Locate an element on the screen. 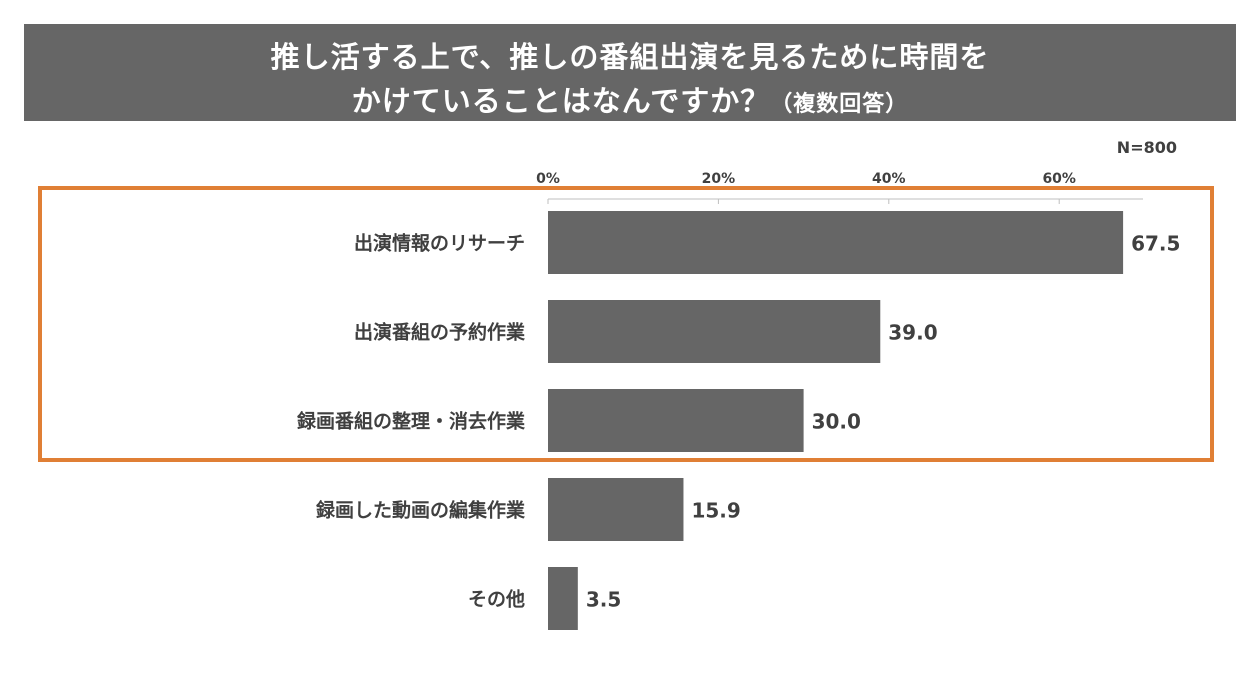  category-label: 録画番組の整理・消去作業 is located at coordinates (411, 421).